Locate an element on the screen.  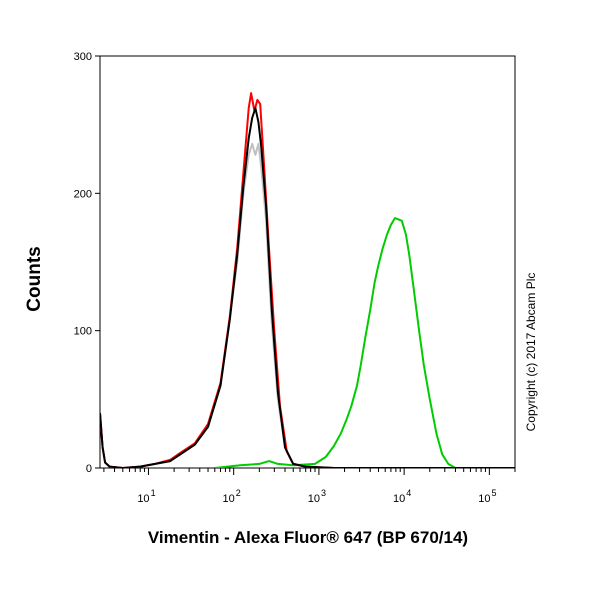
x-tick-label: 10² is located at coordinates (232, 496).